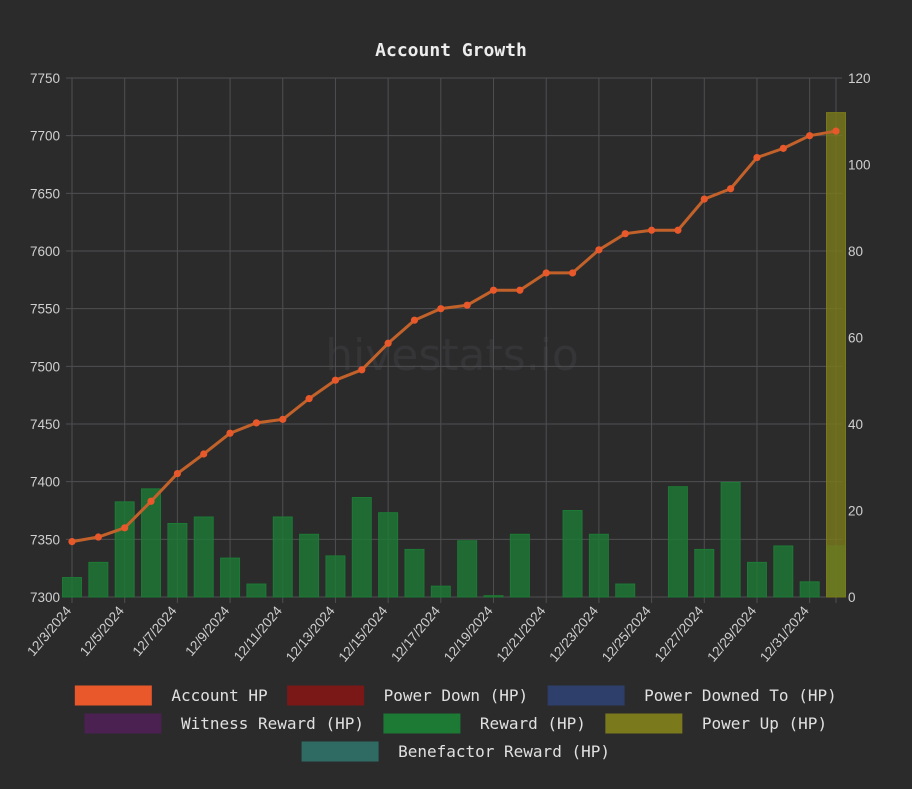 Image resolution: width=912 pixels, height=789 pixels. I want to click on y-right-tick-label: 40, so click(855, 424).